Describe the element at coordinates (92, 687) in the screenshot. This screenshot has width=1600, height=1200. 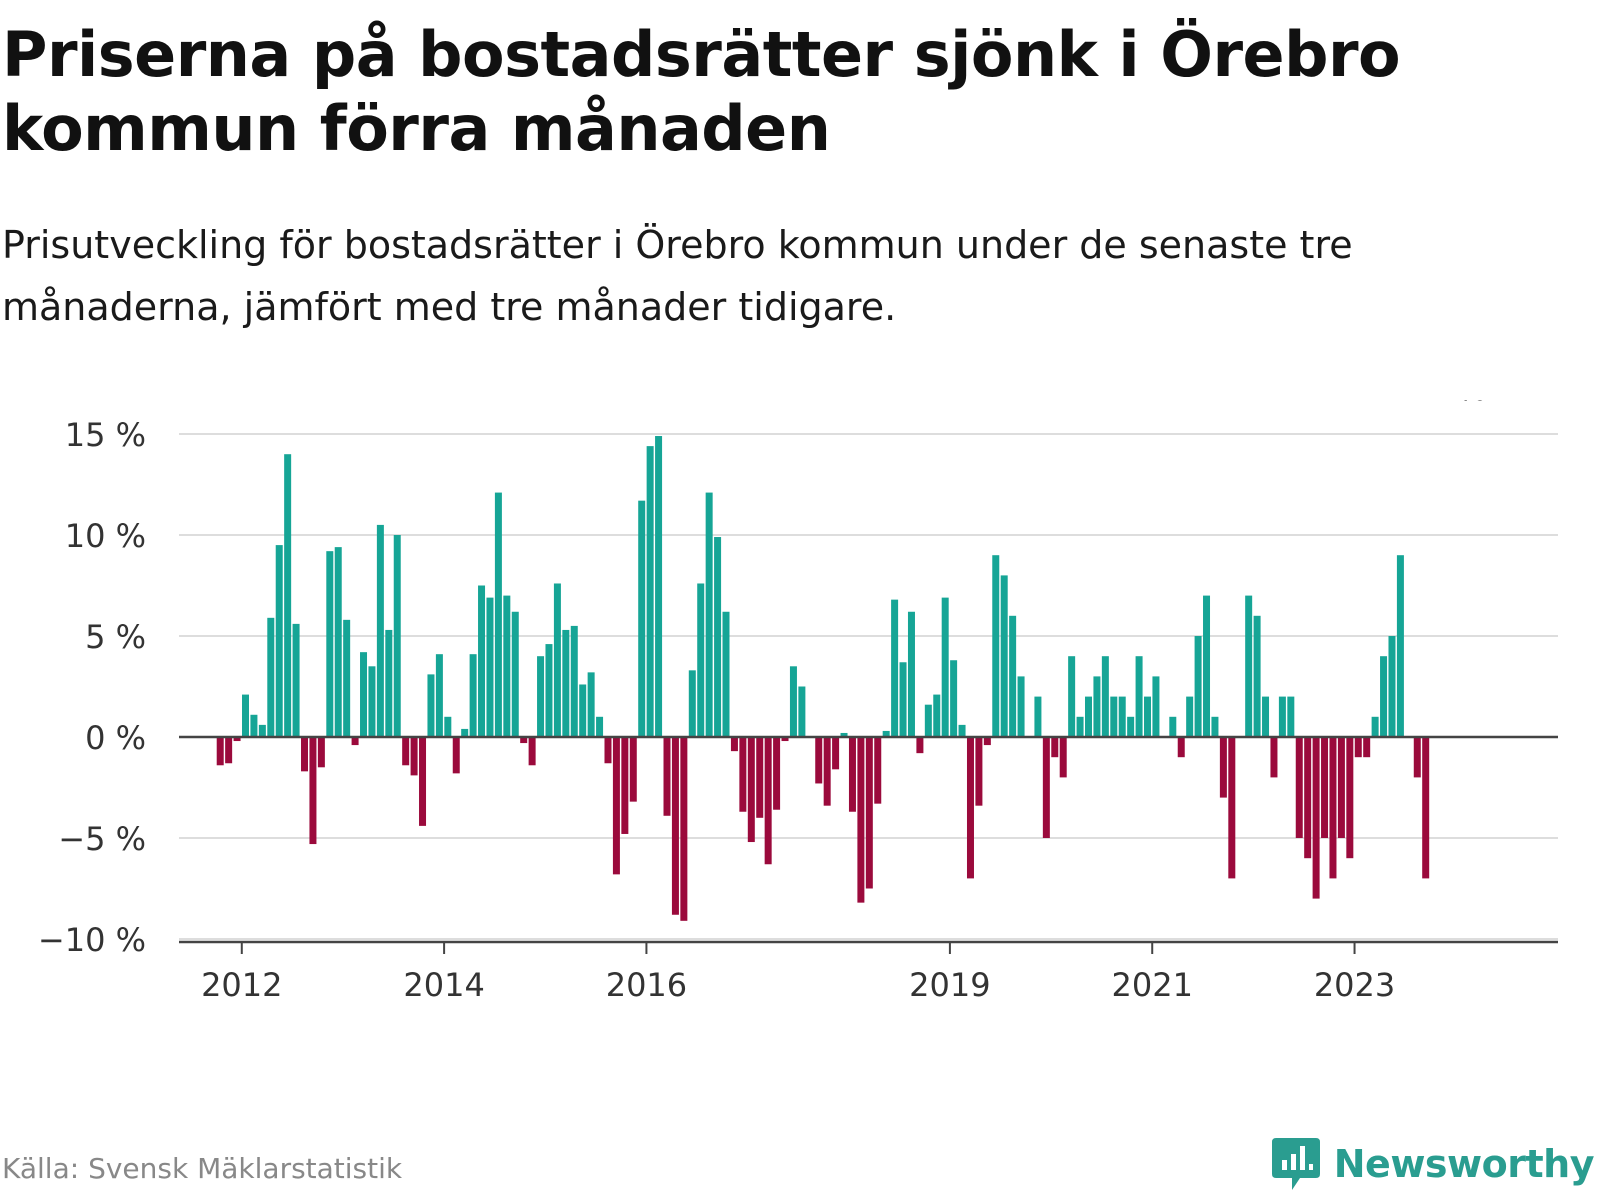
I see `y-axis-tick-labels: 15 % 10 % 5 % 0 % −5 % −10 %` at that location.